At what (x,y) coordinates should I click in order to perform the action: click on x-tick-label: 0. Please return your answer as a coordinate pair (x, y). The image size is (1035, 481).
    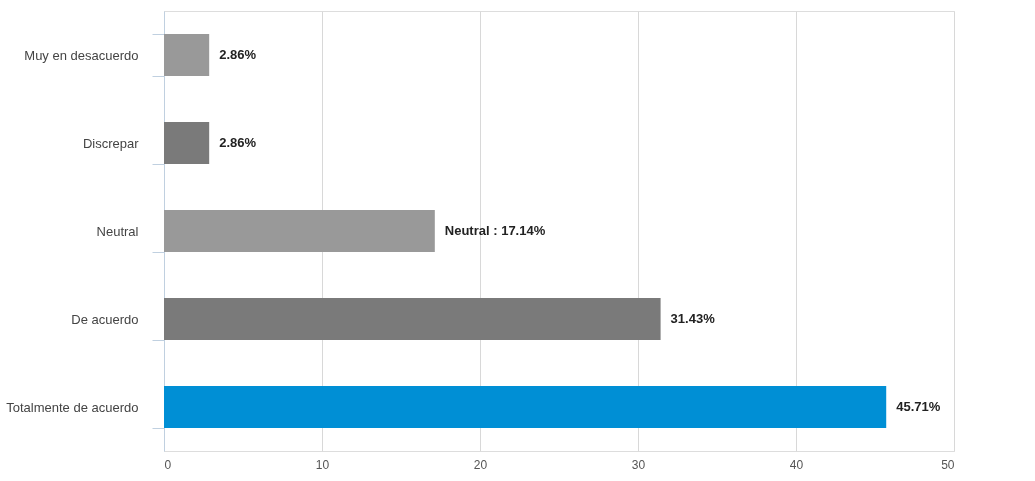
    Looking at the image, I should click on (168, 464).